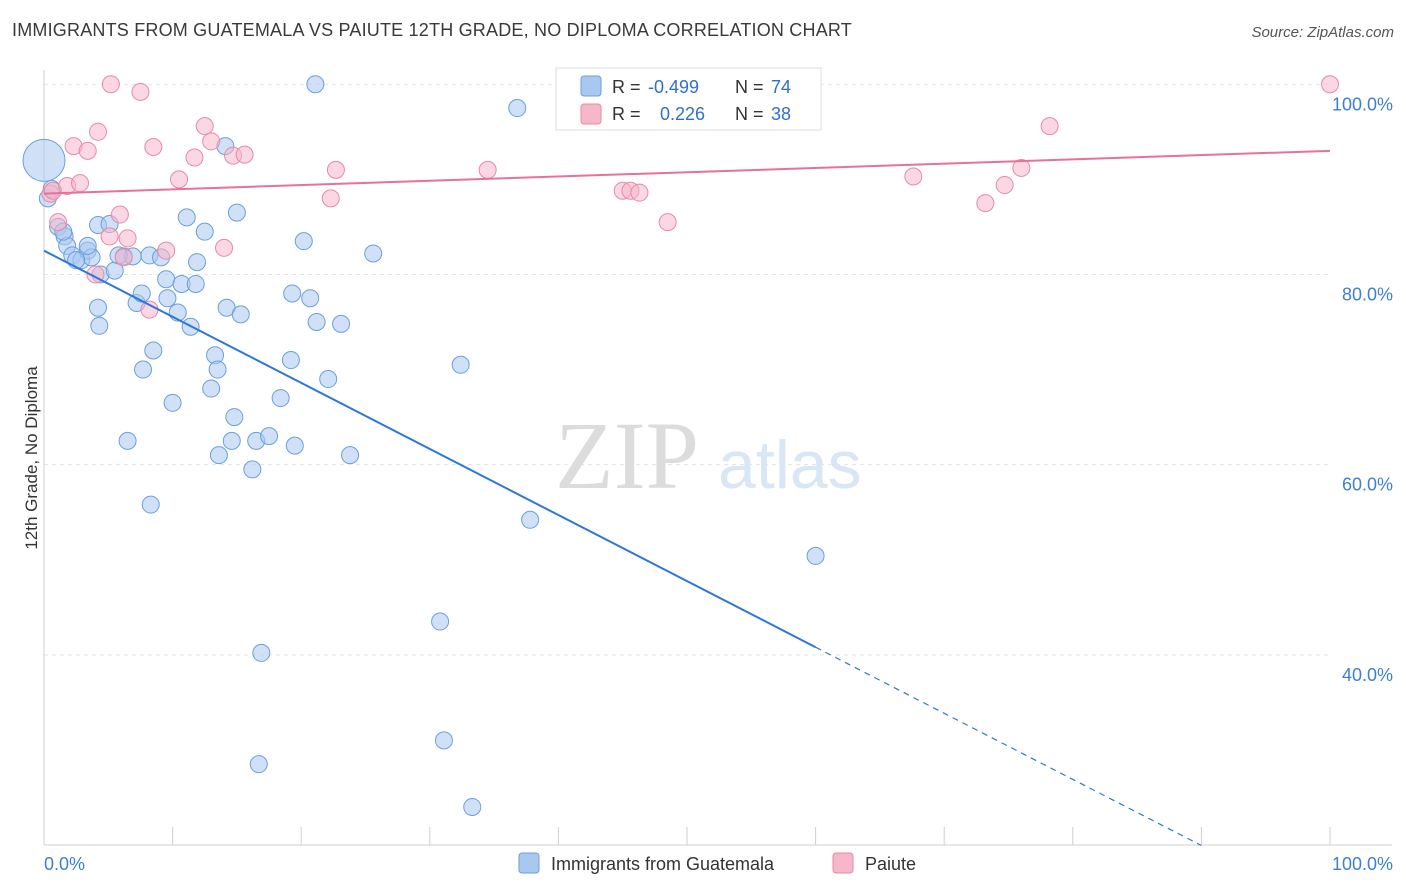  What do you see at coordinates (682, 114) in the screenshot?
I see `legend-r-value-2: 0.226` at bounding box center [682, 114].